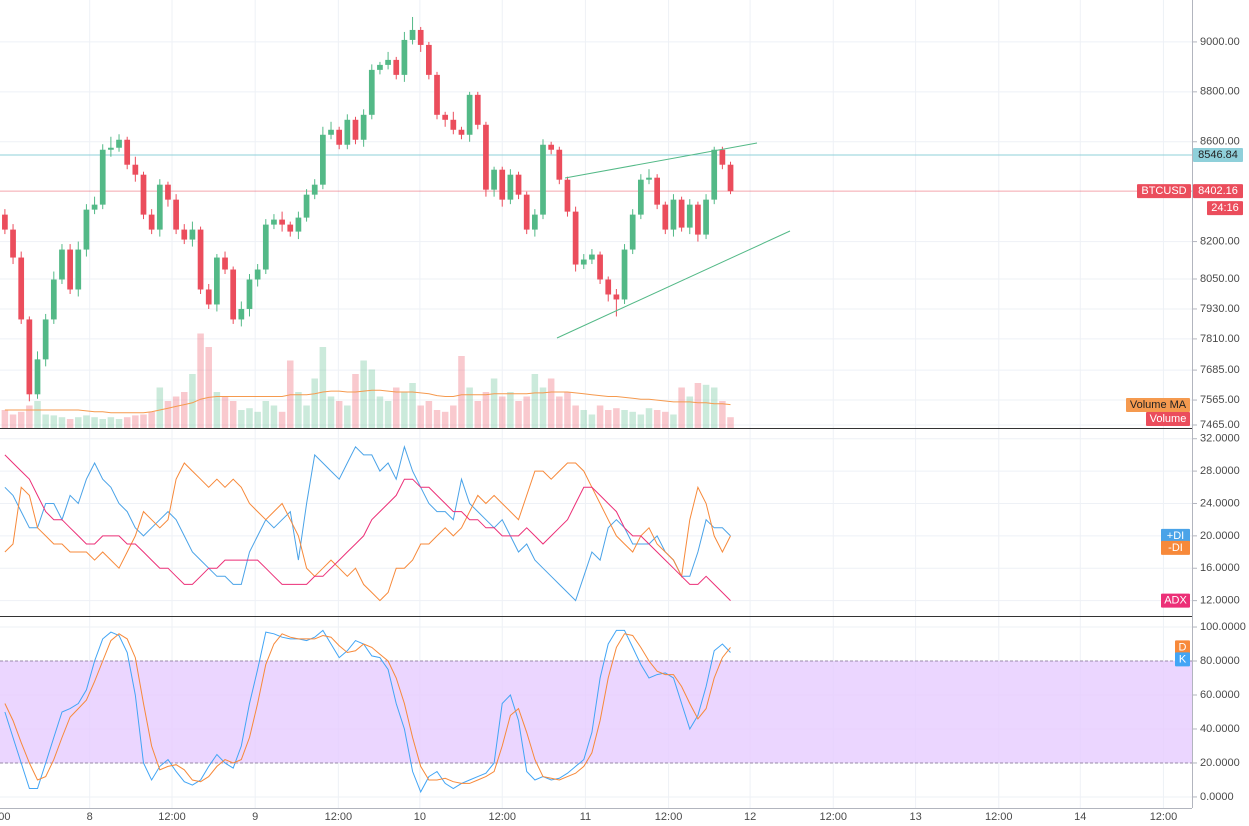  What do you see at coordinates (1225, 208) in the screenshot?
I see `countdown-label-box` at bounding box center [1225, 208].